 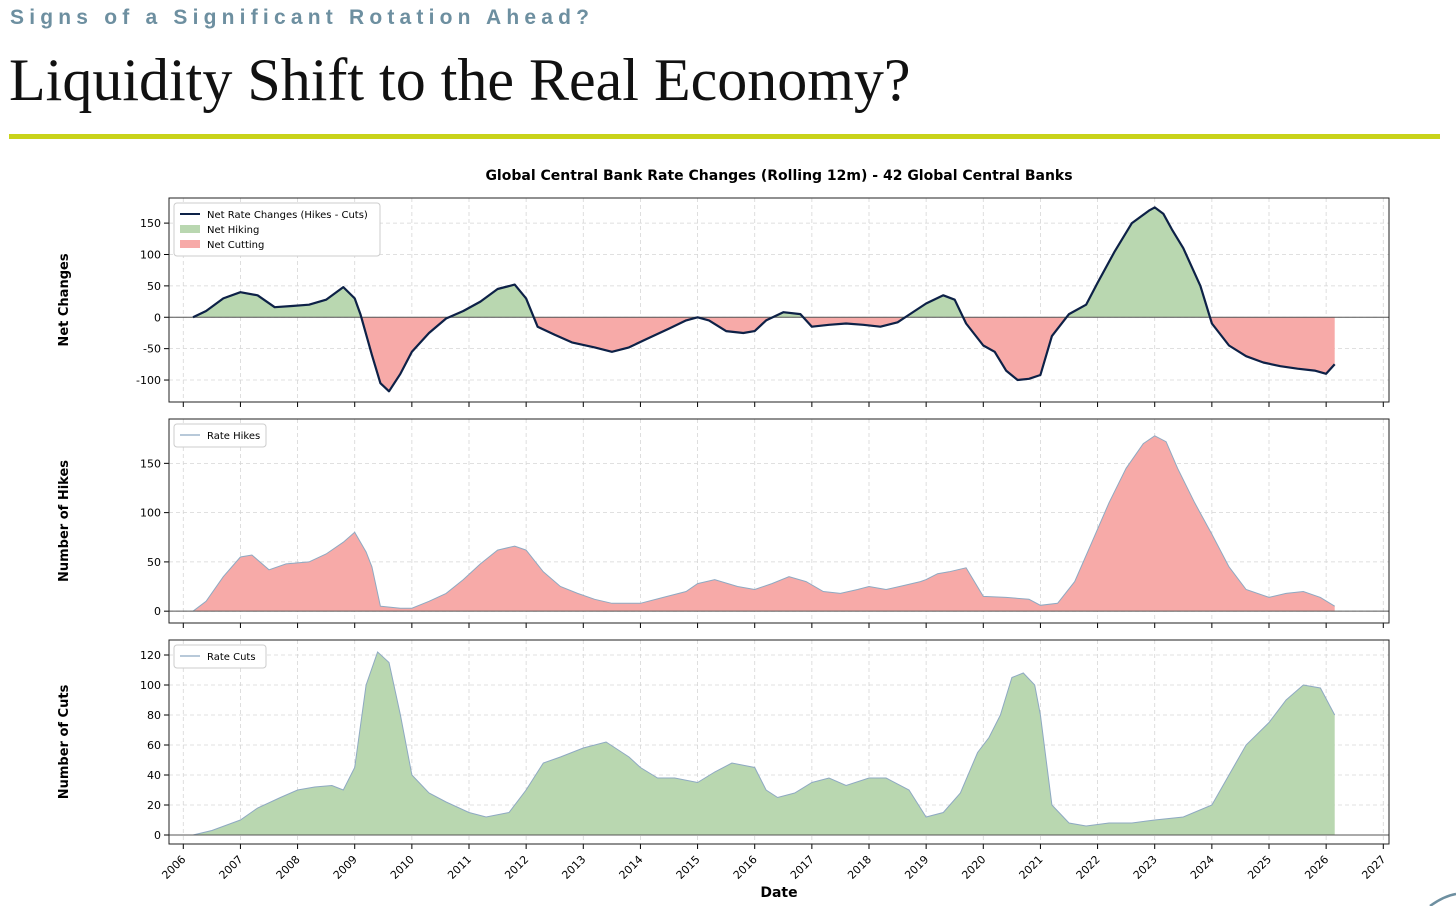 What do you see at coordinates (973, 867) in the screenshot?
I see `x-tick-label: 2020` at bounding box center [973, 867].